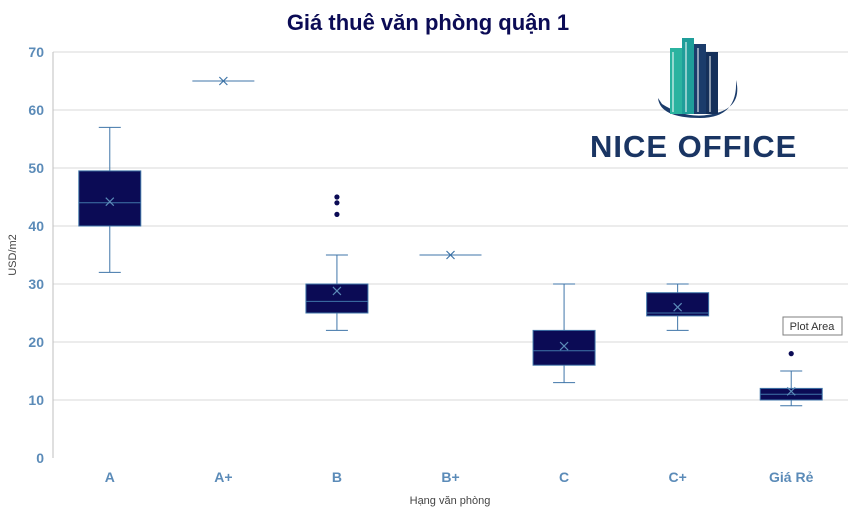  Describe the element at coordinates (791, 477) in the screenshot. I see `x-tick-label: Giá Rẻ` at that location.